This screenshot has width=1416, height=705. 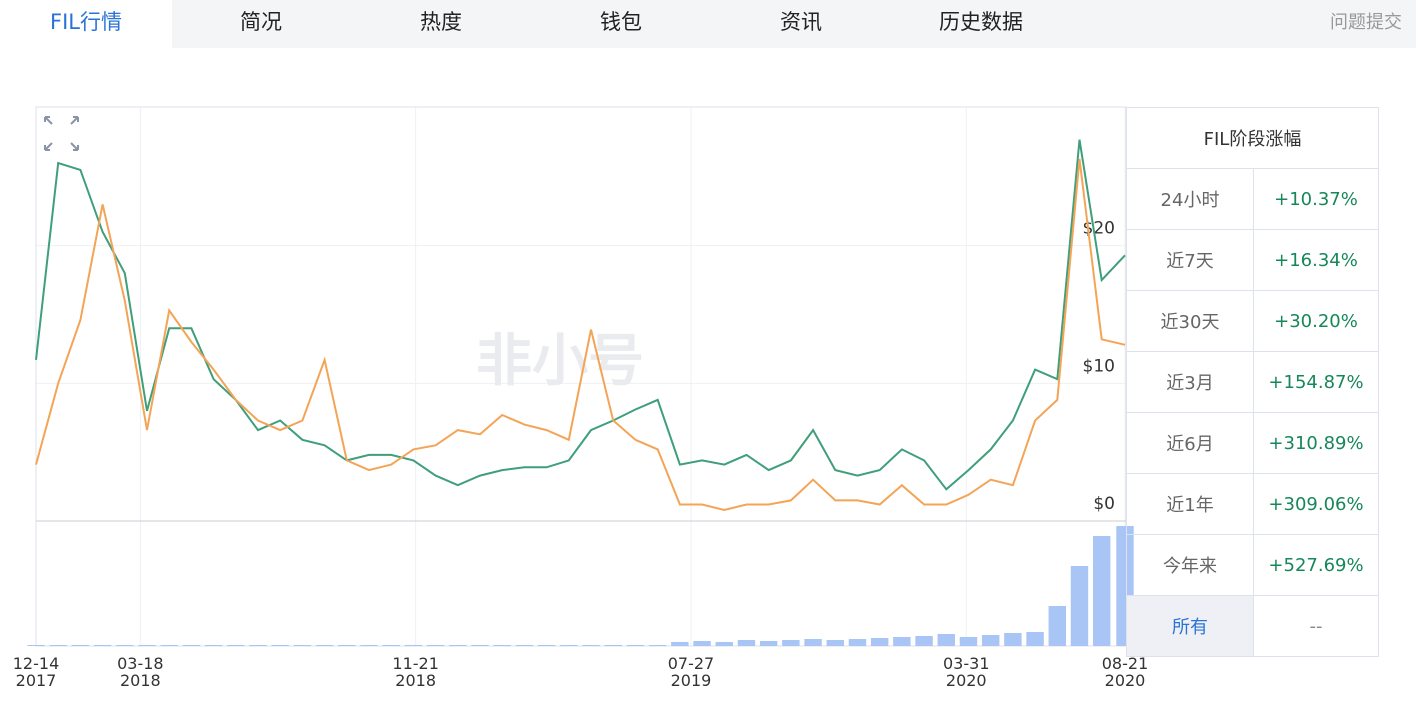 What do you see at coordinates (560, 361) in the screenshot?
I see `watermark: 非小号` at bounding box center [560, 361].